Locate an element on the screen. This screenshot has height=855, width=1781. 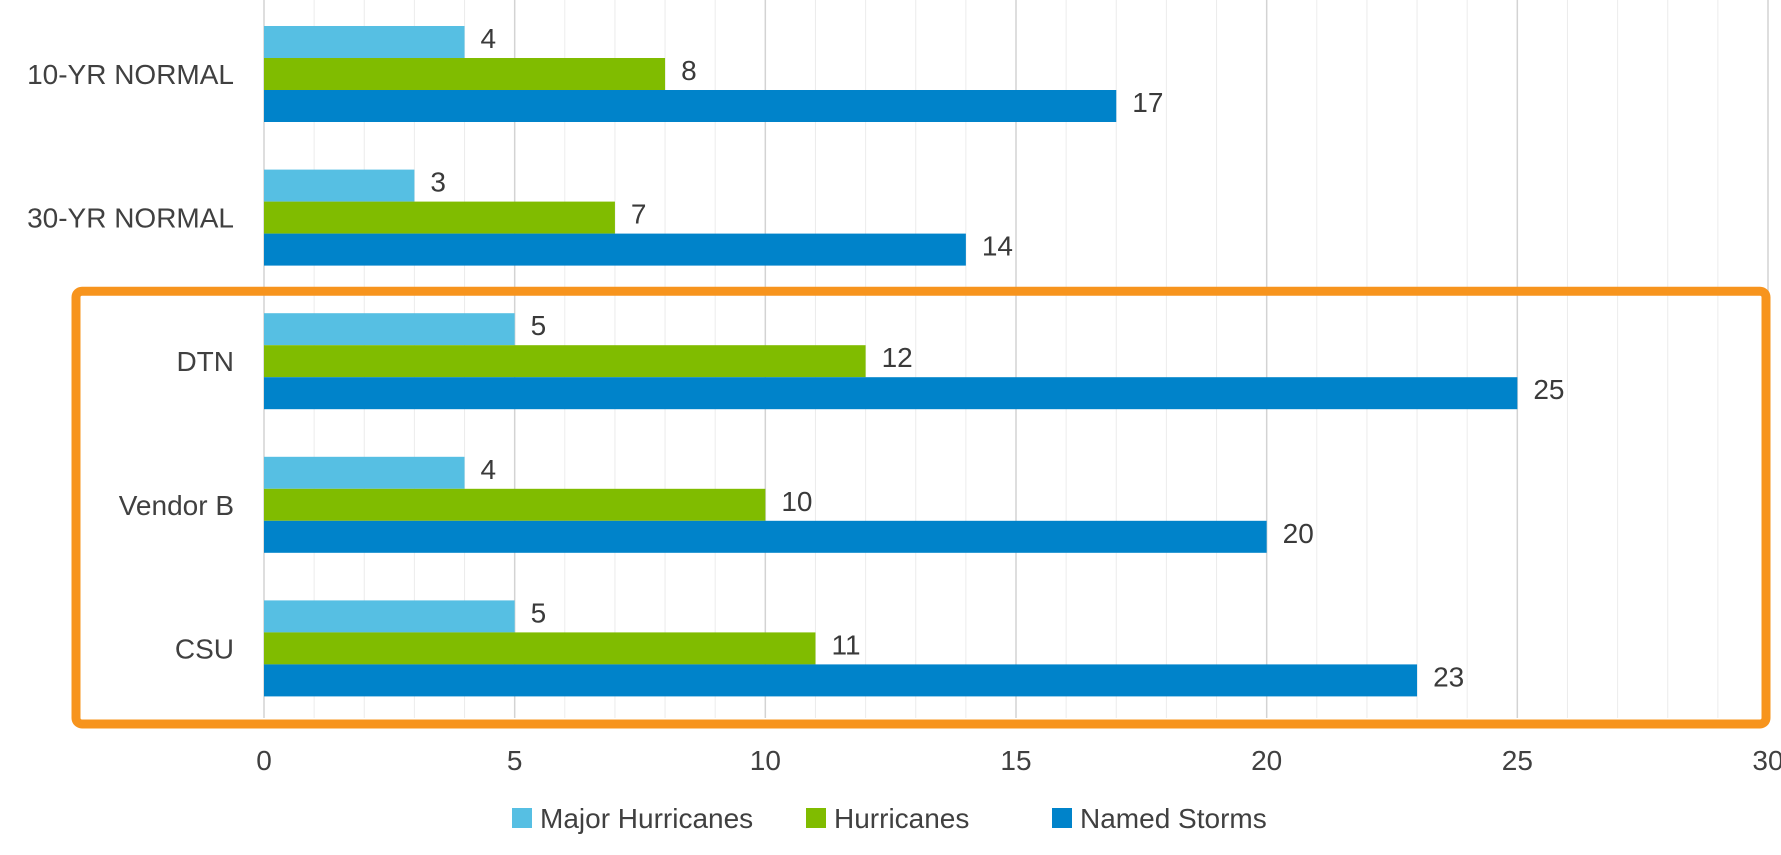
legend-label: Named Storms is located at coordinates (1173, 818).